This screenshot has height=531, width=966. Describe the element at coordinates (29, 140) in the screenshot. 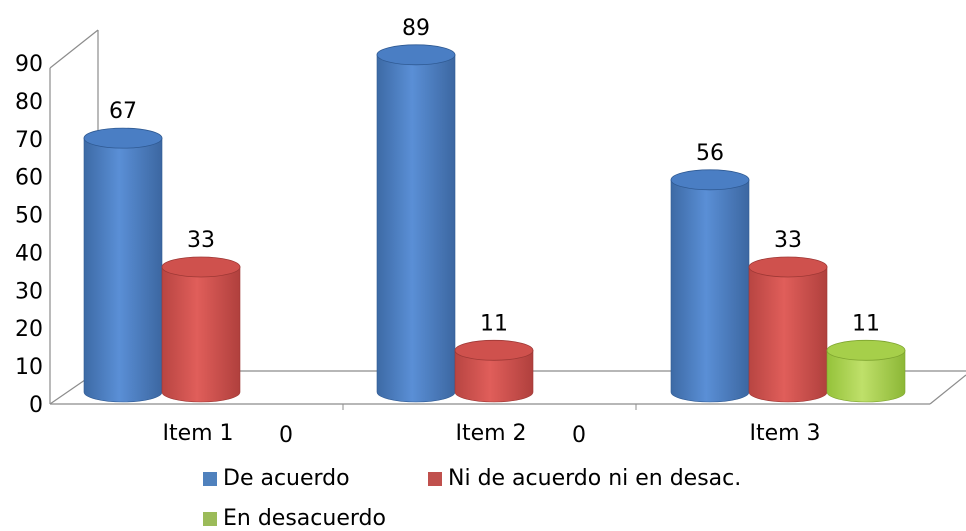

I see `y-tick-label: 70` at that location.